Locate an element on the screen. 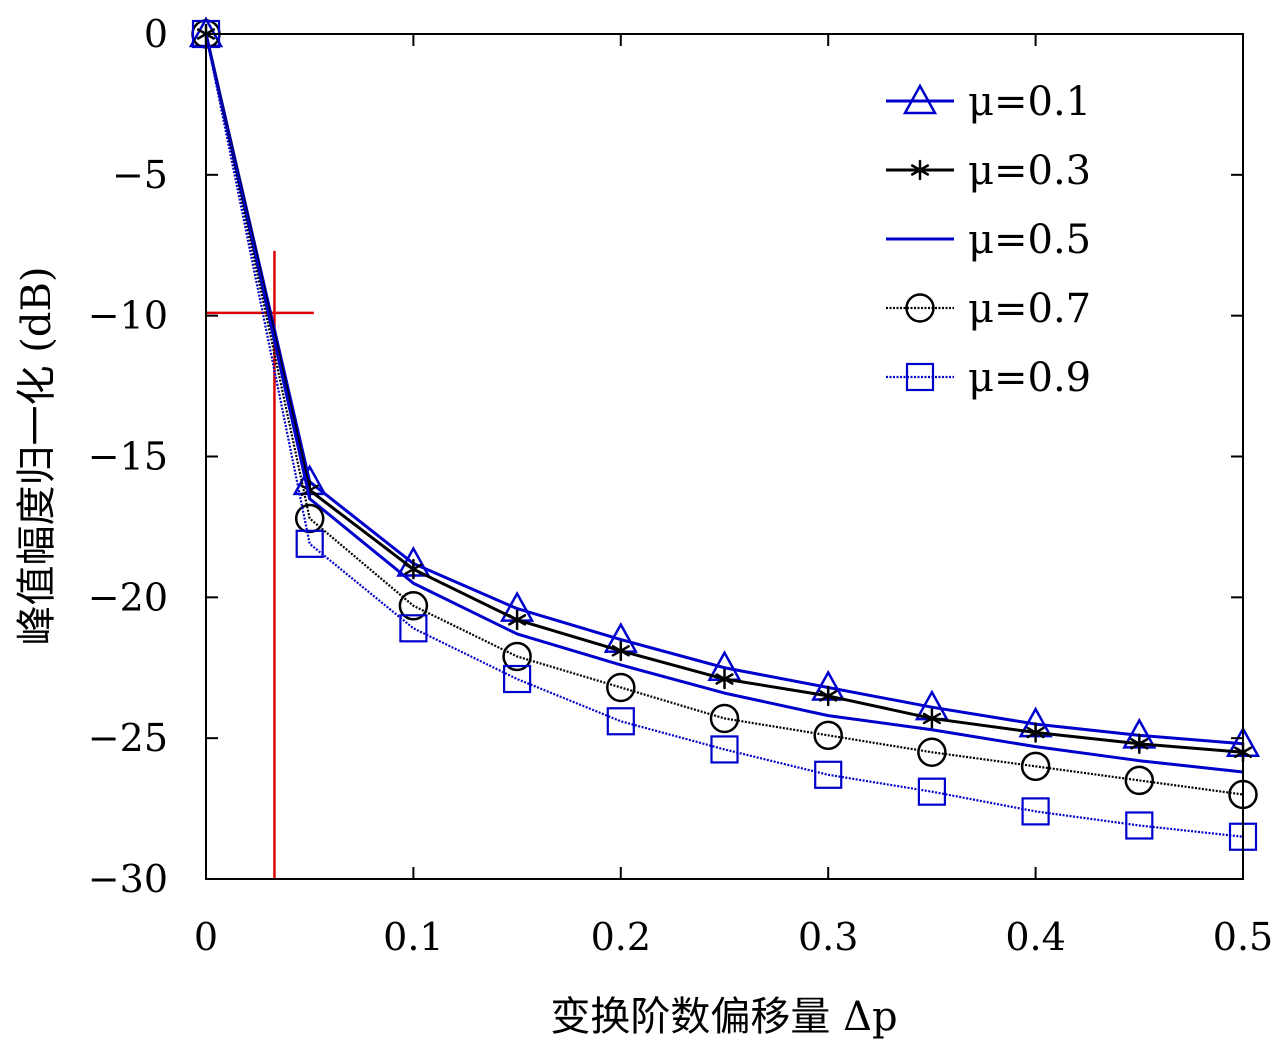 This screenshot has width=1280, height=1043. y-tick-label: −25 is located at coordinates (128, 738).